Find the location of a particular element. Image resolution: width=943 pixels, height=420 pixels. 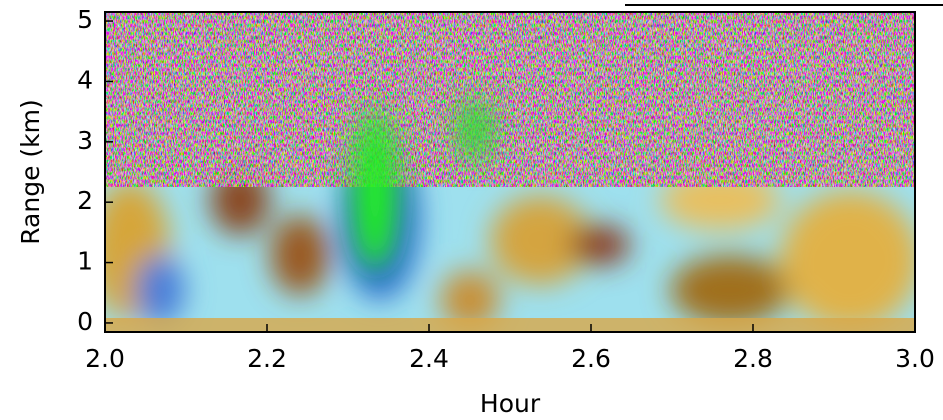

y-tick-label: 1 is located at coordinates (85, 261).